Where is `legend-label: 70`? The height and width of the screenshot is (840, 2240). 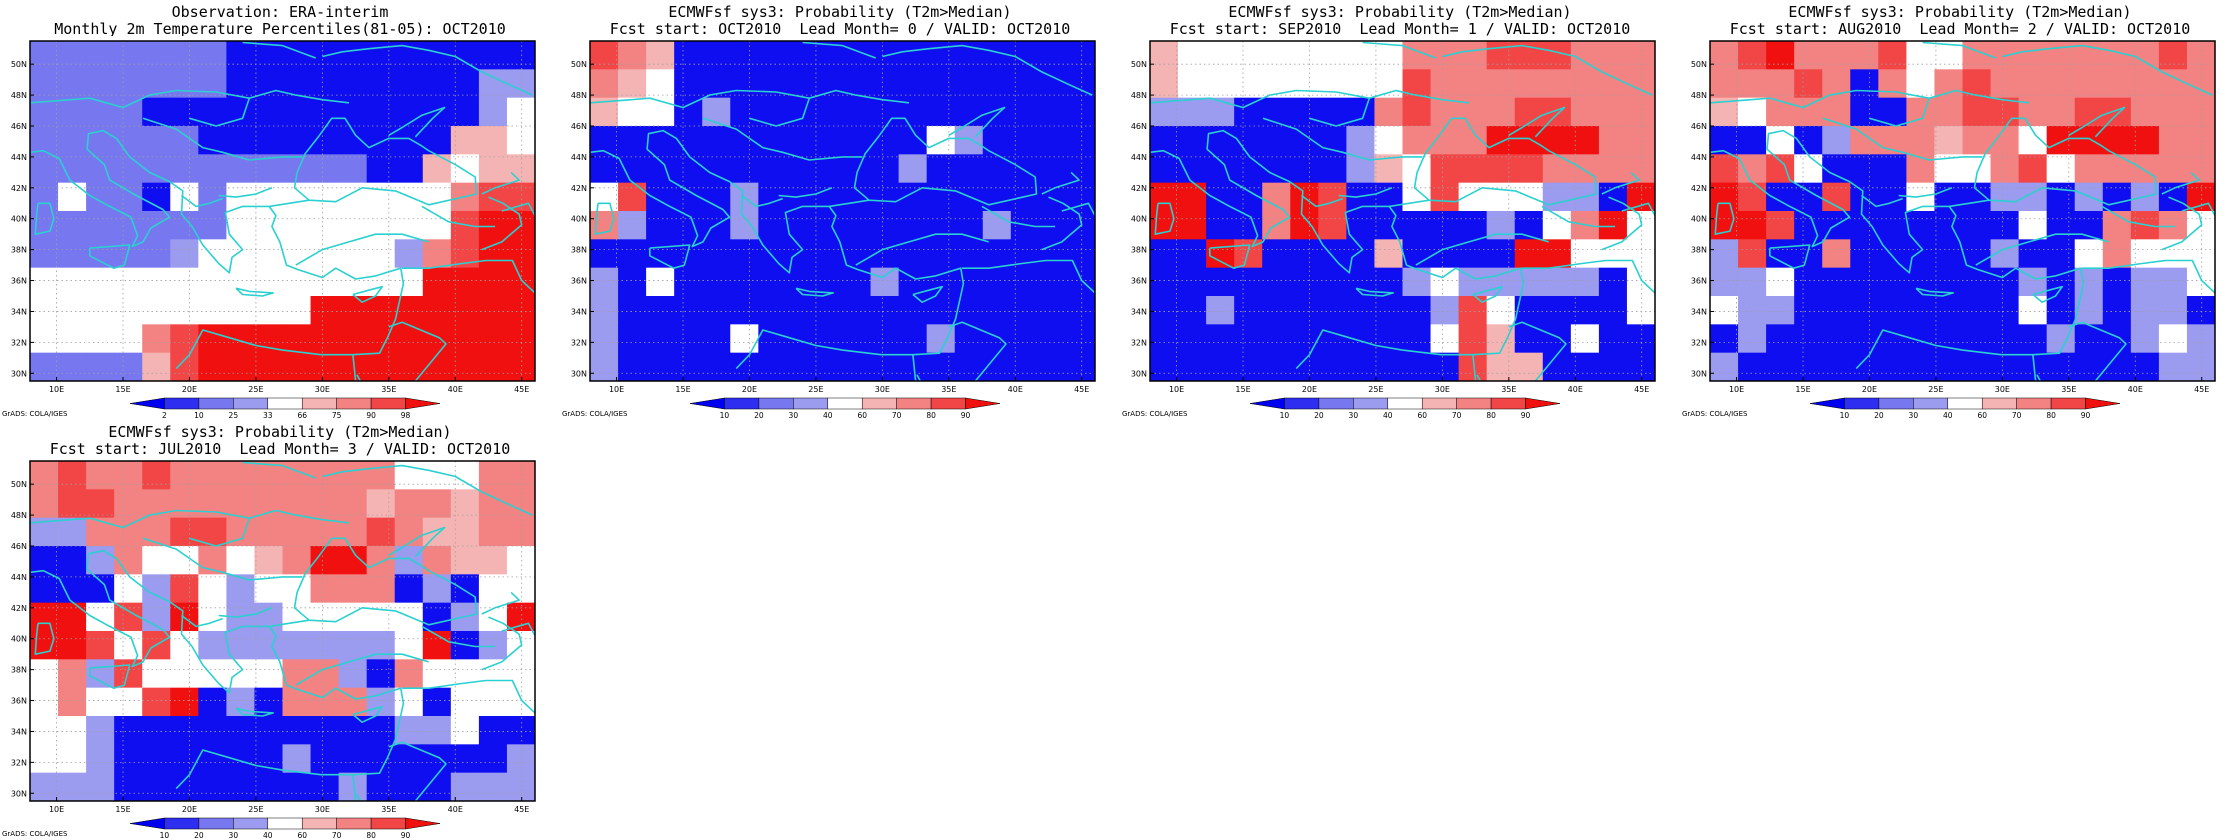 legend-label: 70 is located at coordinates (2017, 415).